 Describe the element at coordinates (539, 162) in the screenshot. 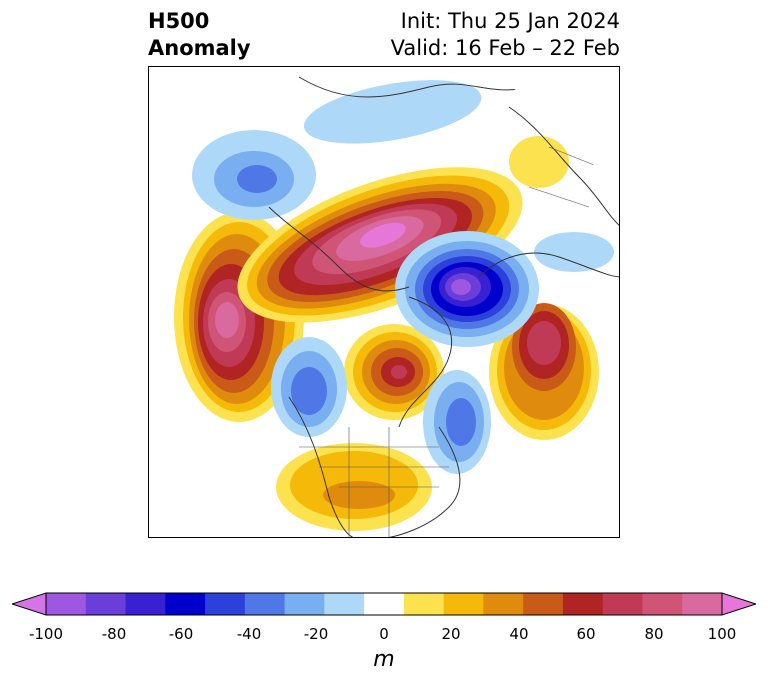

I see `positive-anomaly-central-asia` at that location.